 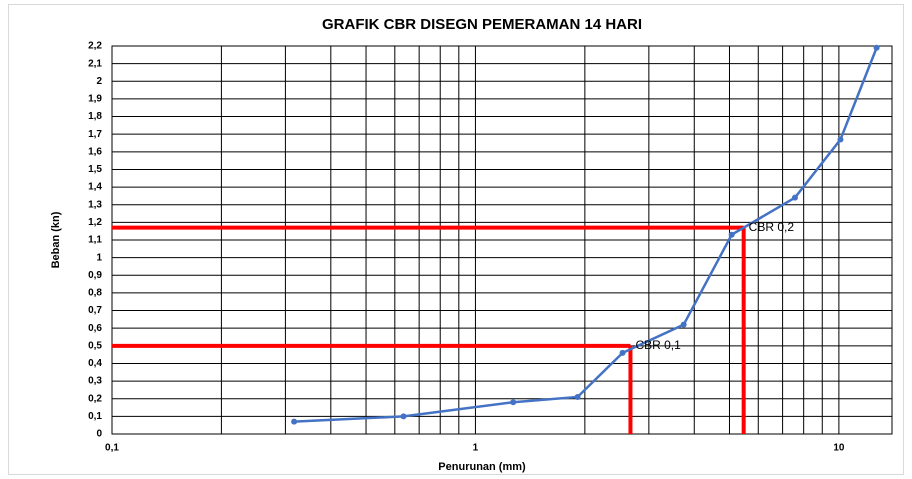 What do you see at coordinates (482, 24) in the screenshot?
I see `chart-title: GRAFIK CBR DISEGN PEMERAMAN 14 HARI` at bounding box center [482, 24].